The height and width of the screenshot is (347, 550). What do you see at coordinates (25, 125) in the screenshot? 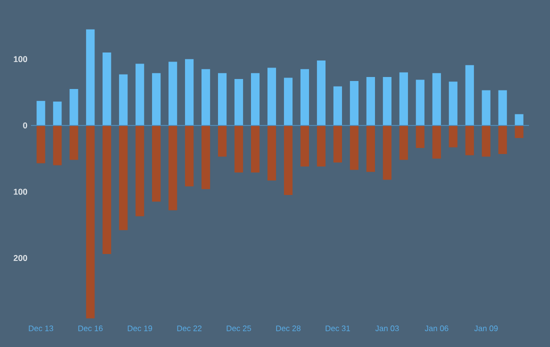
I see `y-tick-label: 0` at bounding box center [25, 125].